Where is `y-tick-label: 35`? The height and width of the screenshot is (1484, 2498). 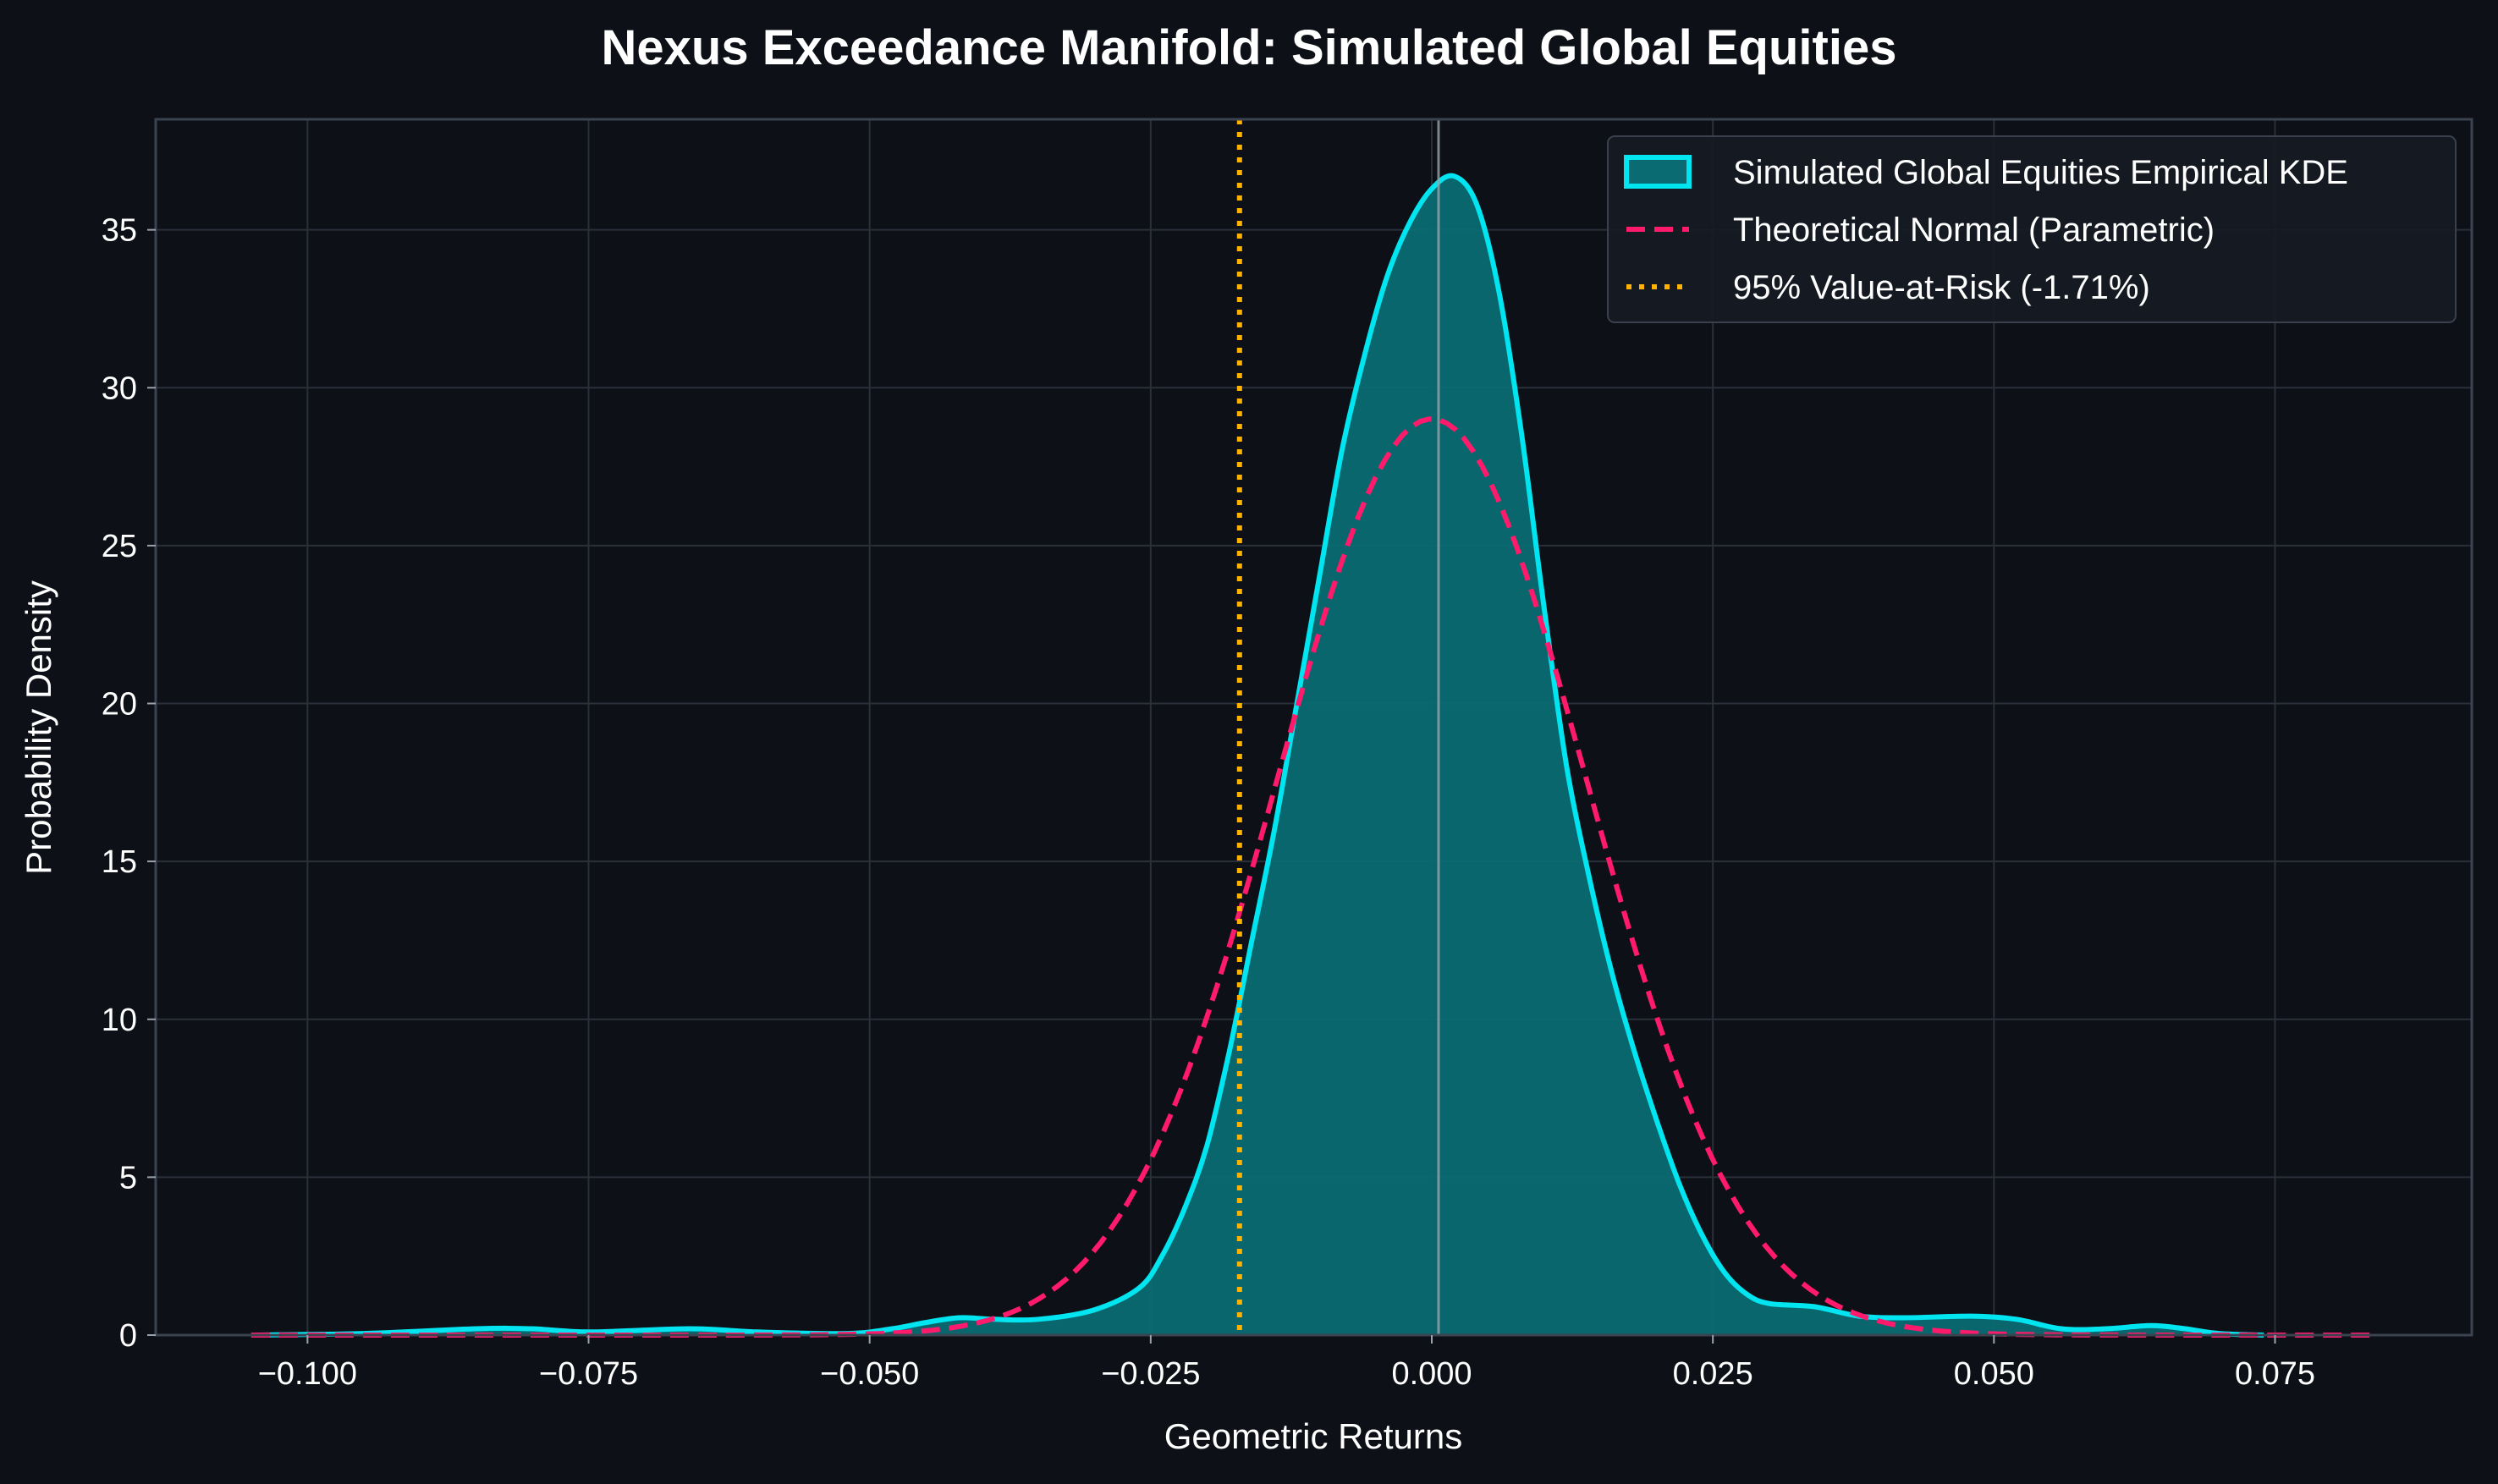
y-tick-label: 35 is located at coordinates (120, 231).